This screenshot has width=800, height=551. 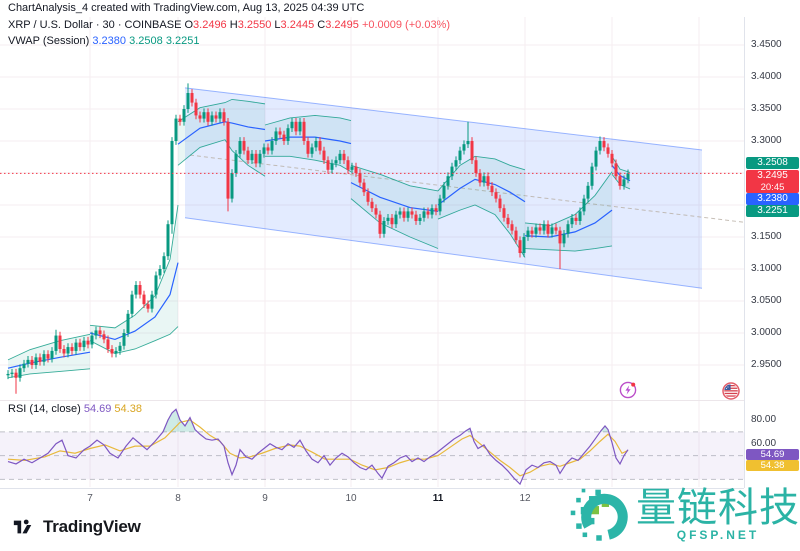 What do you see at coordinates (372, 499) in the screenshot?
I see `time-axis: 7 8 9 10 11 12` at bounding box center [372, 499].